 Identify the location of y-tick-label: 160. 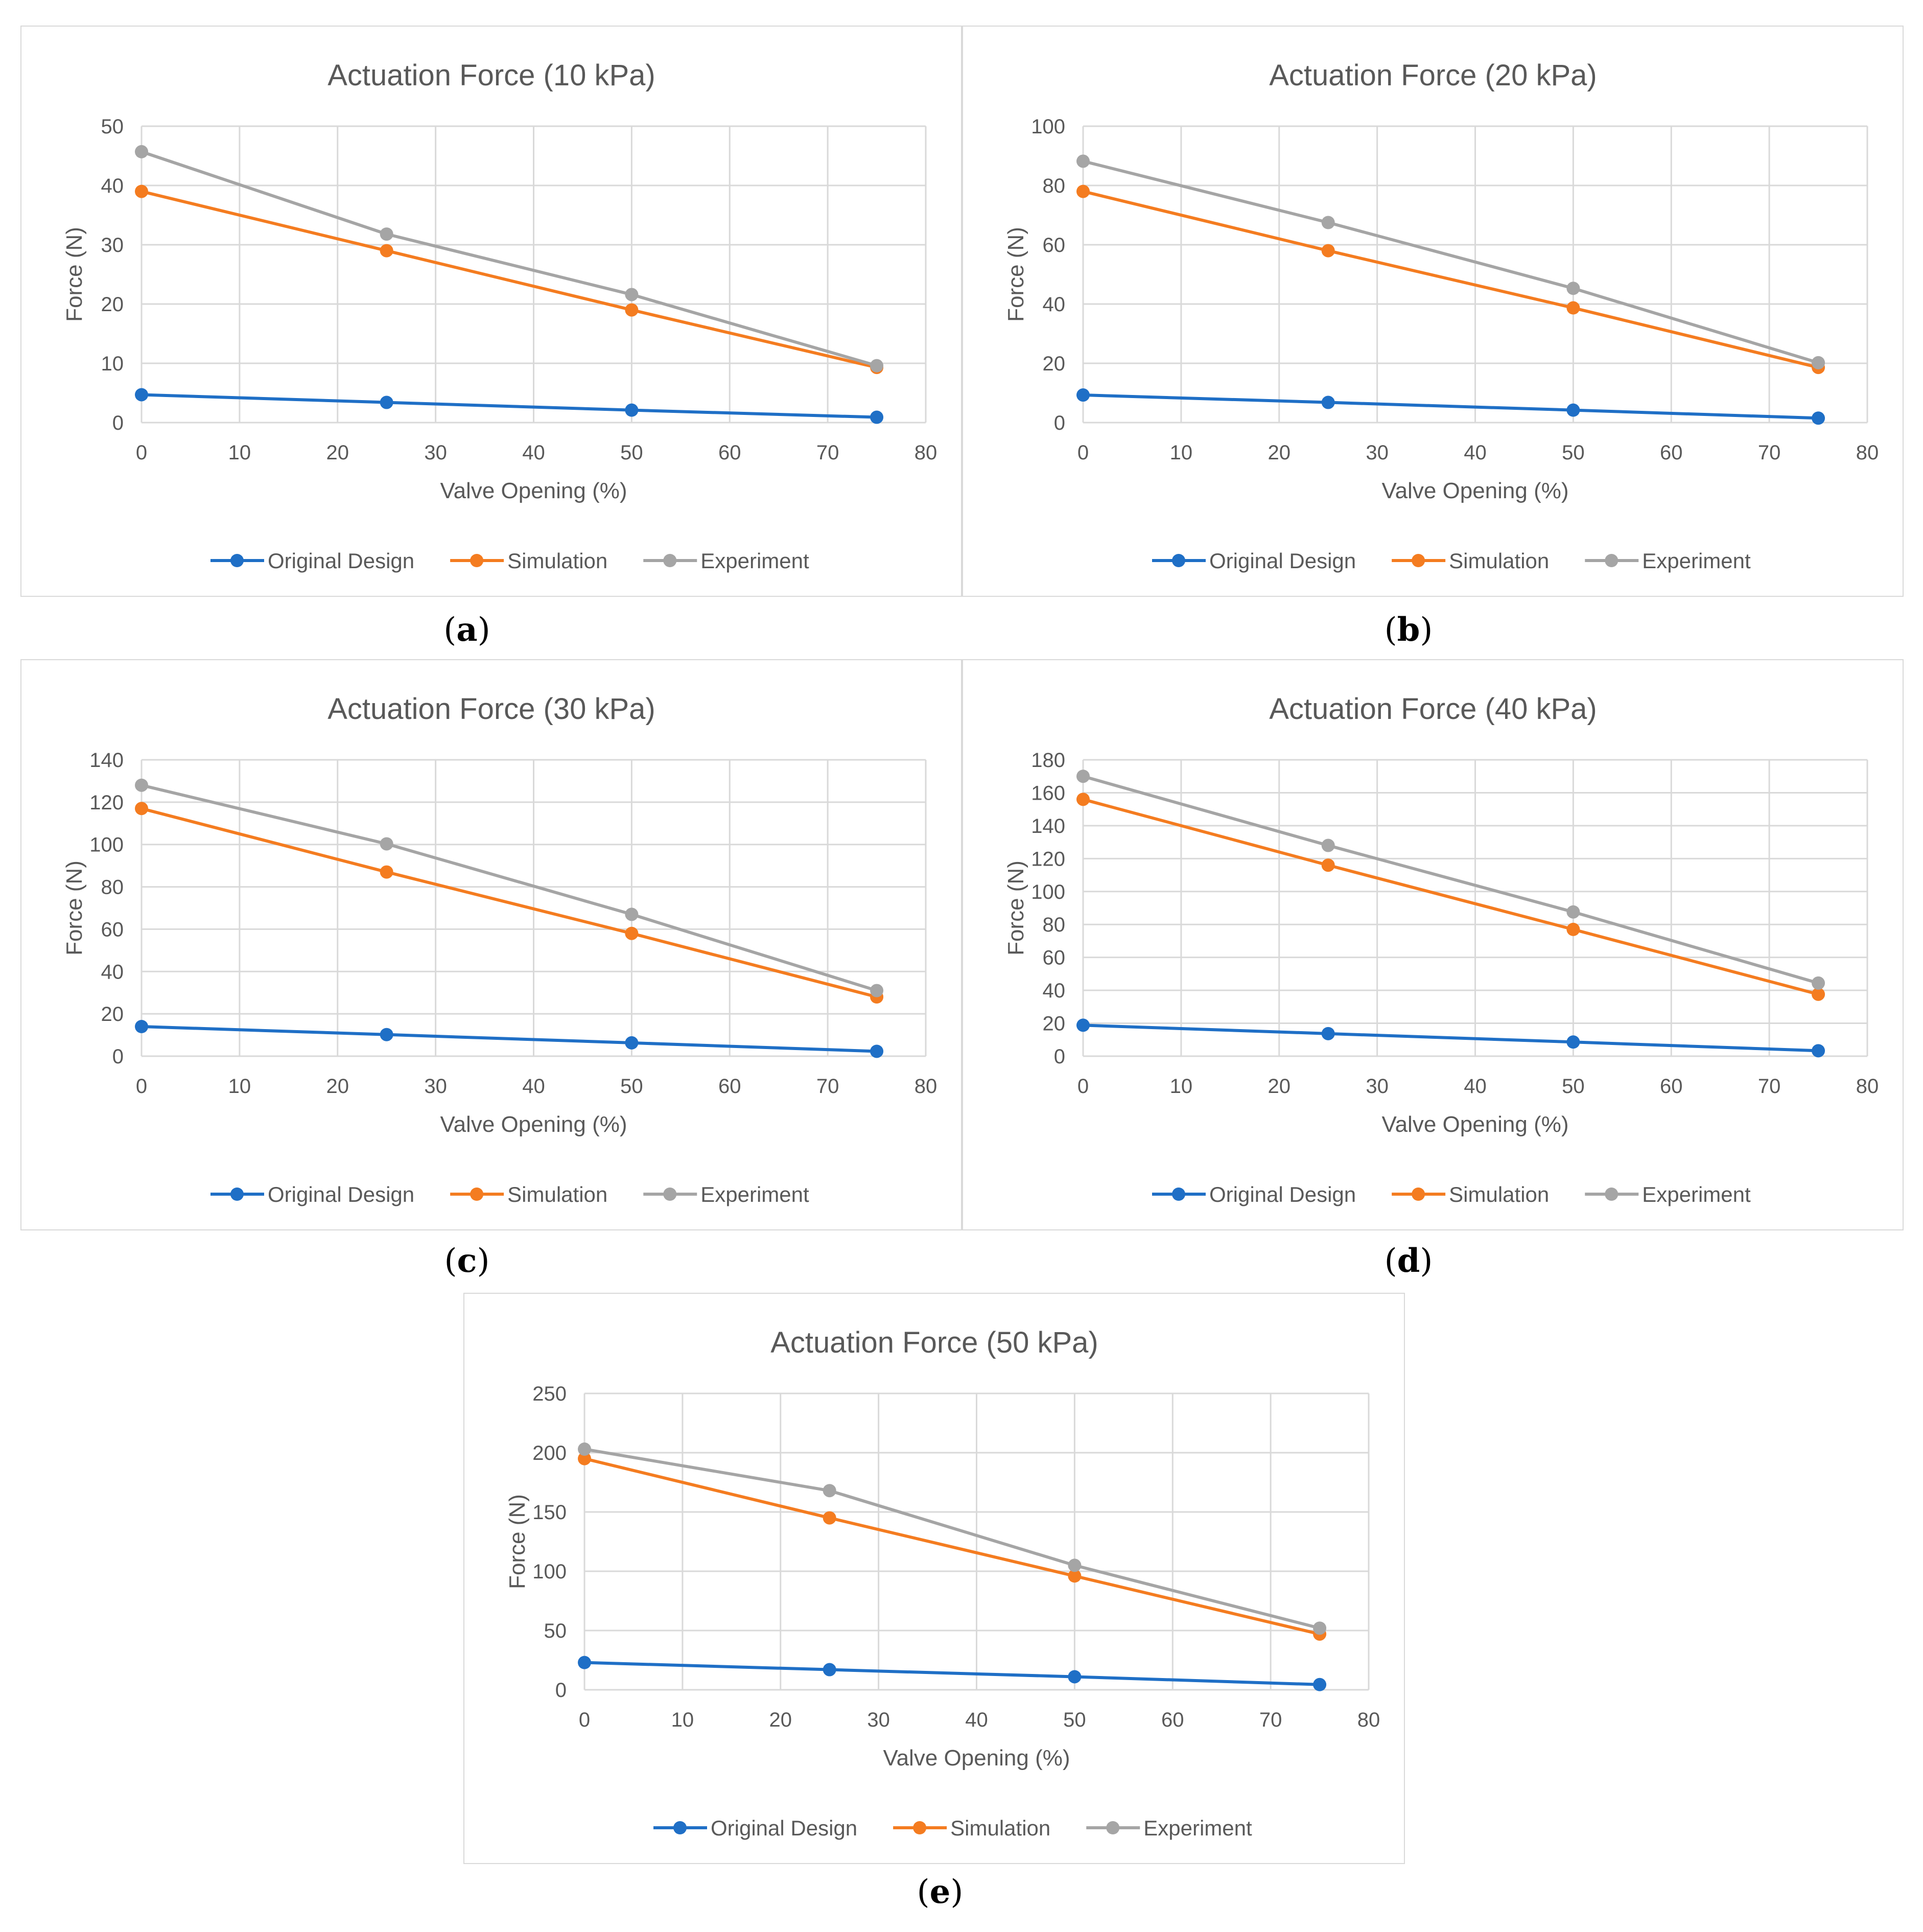
(1048, 793).